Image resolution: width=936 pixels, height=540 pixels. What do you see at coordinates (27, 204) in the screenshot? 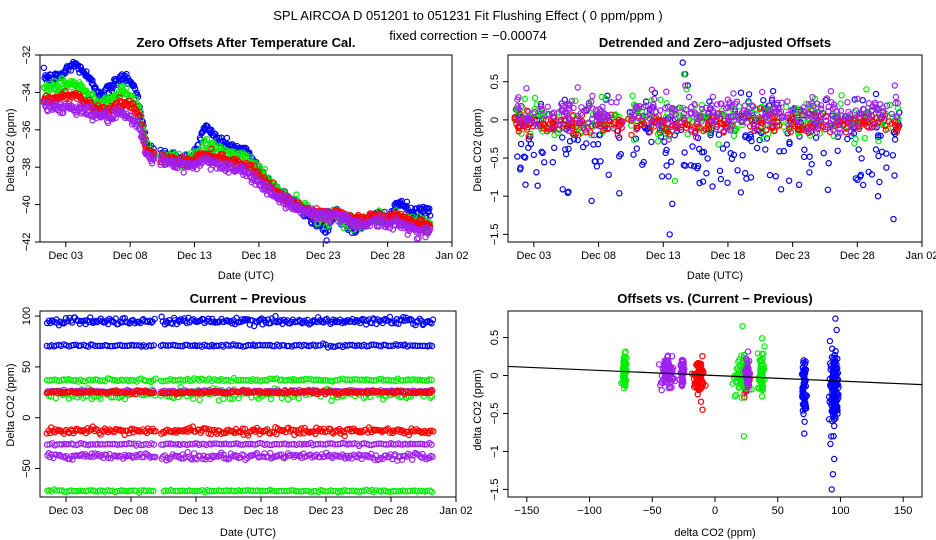
I see `y-tick-label: −40` at bounding box center [27, 204].